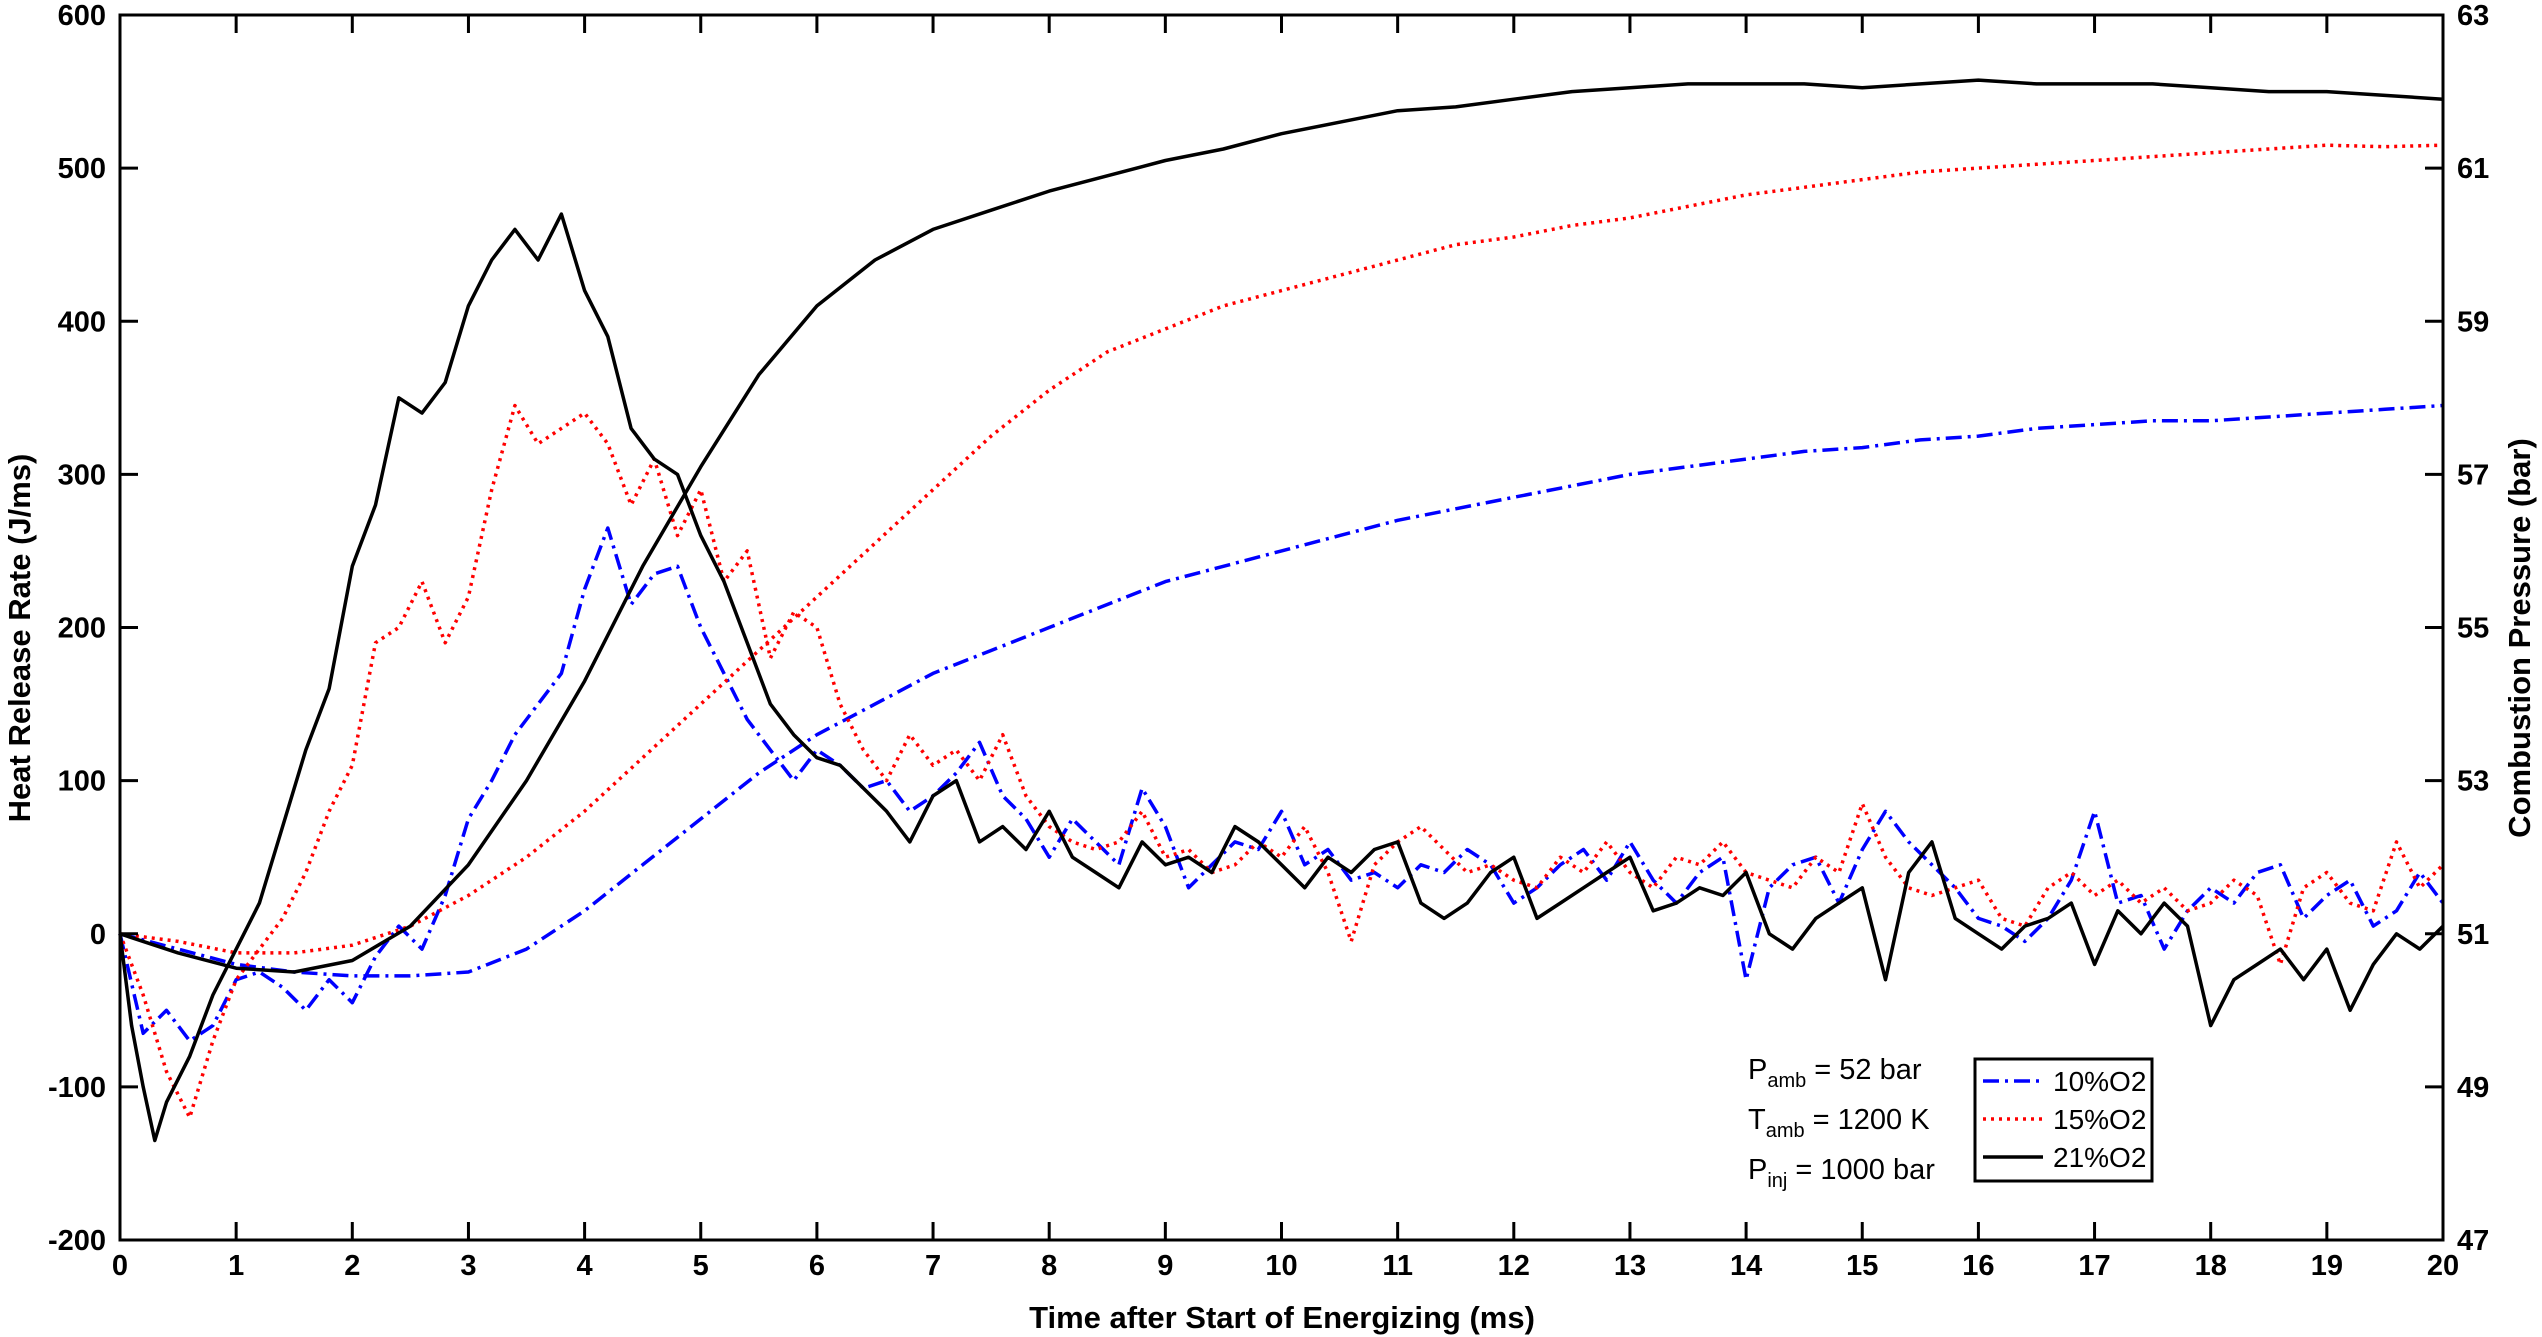  Describe the element at coordinates (1049, 1266) in the screenshot. I see `x-tick-label: 8` at that location.